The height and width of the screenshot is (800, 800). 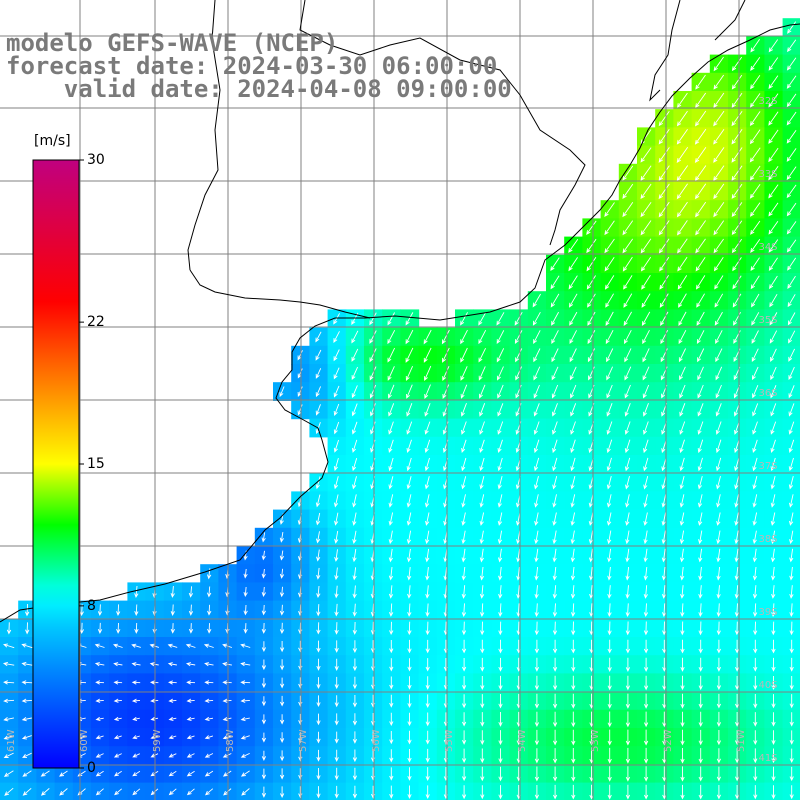 I want to click on lat-label: 37S, so click(x=767, y=466).